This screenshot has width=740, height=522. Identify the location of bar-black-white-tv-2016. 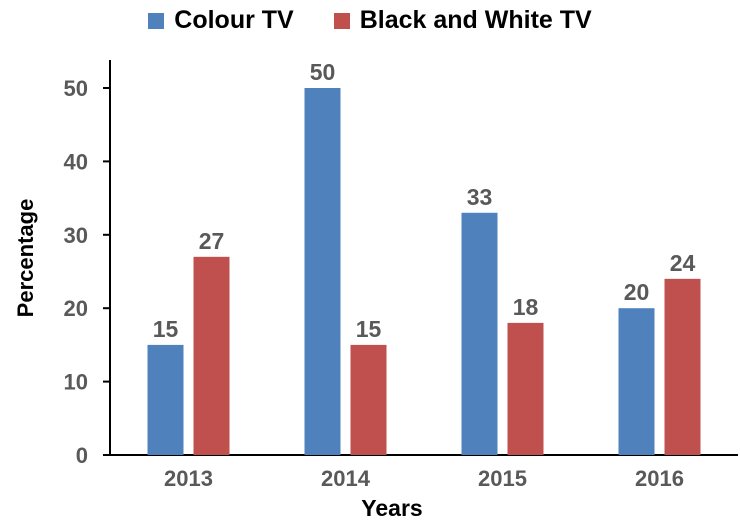
(682, 366).